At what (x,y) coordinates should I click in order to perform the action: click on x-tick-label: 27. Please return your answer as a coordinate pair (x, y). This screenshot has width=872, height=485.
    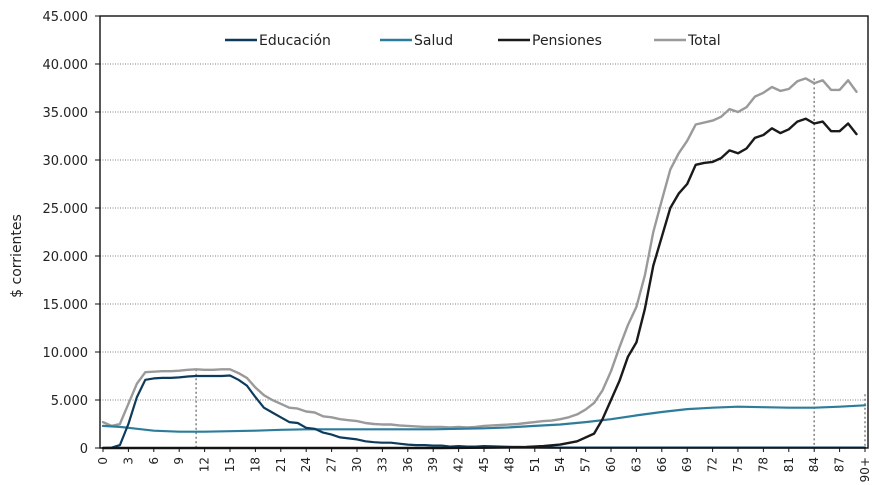
    Looking at the image, I should click on (332, 464).